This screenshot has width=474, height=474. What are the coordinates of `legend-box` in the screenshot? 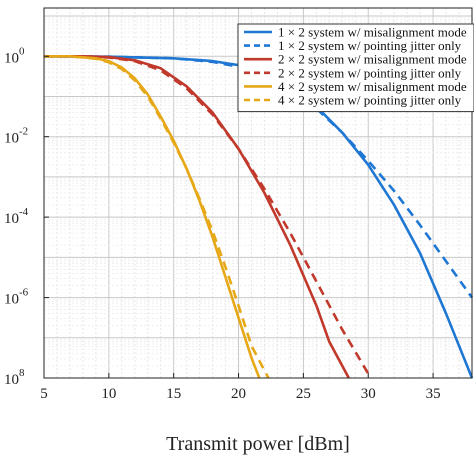 It's located at (355, 68).